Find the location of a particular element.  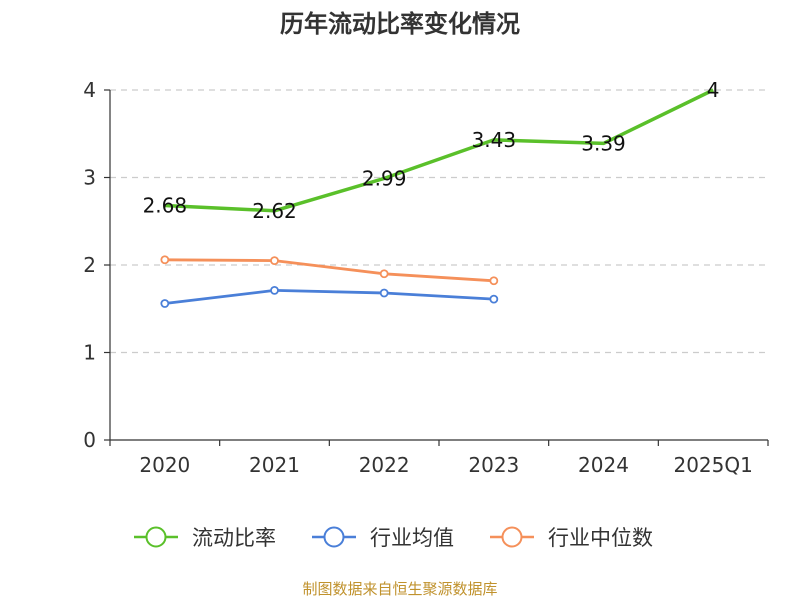

legend-marker-流动比率 is located at coordinates (156, 537).